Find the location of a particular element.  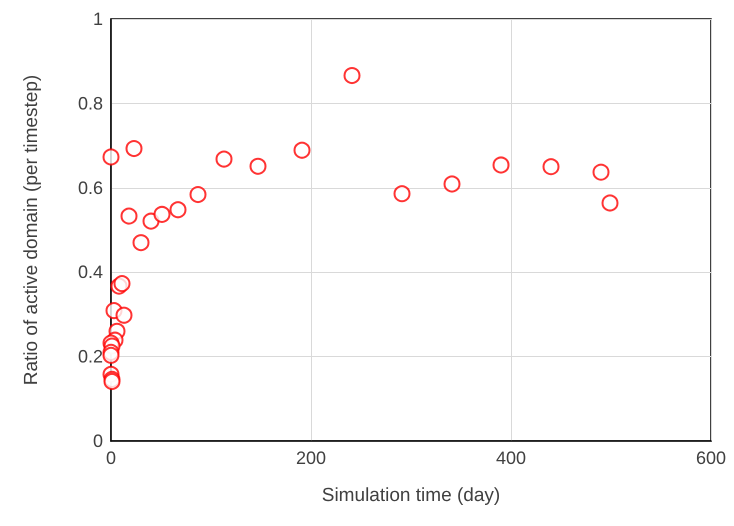

y-tick-label: 0 is located at coordinates (97, 441).